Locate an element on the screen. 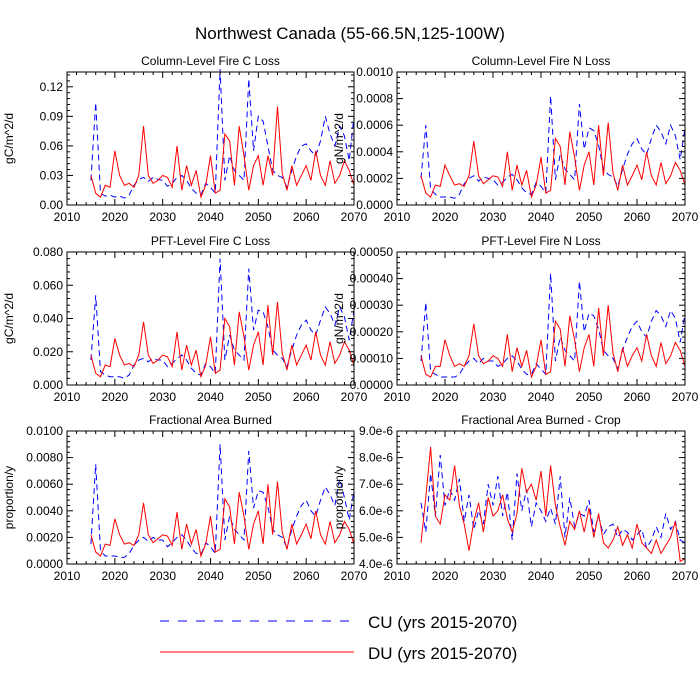  y-tick-label: 0.0010 is located at coordinates (374, 72).